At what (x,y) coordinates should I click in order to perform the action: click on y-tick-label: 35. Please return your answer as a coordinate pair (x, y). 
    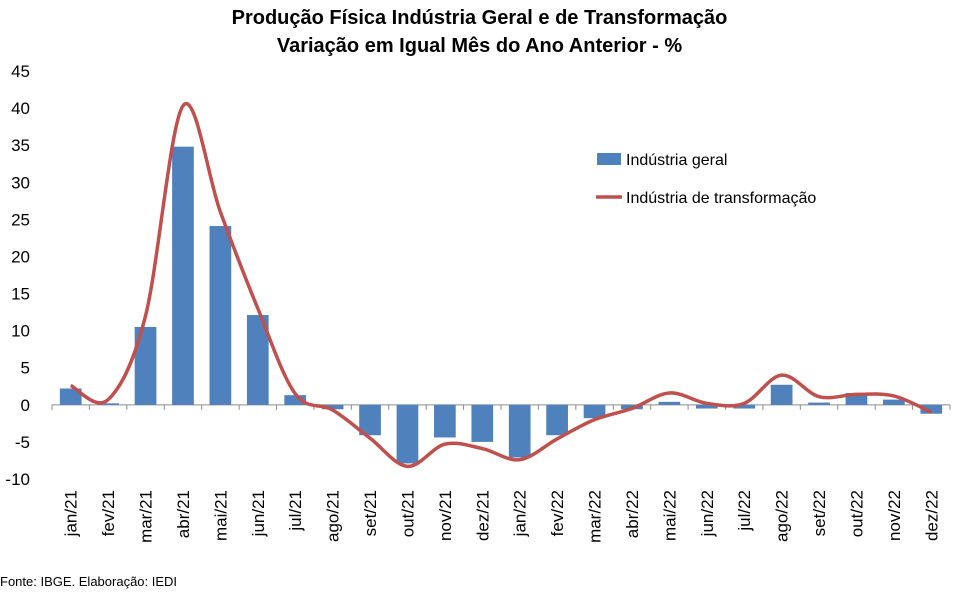
    Looking at the image, I should click on (20, 145).